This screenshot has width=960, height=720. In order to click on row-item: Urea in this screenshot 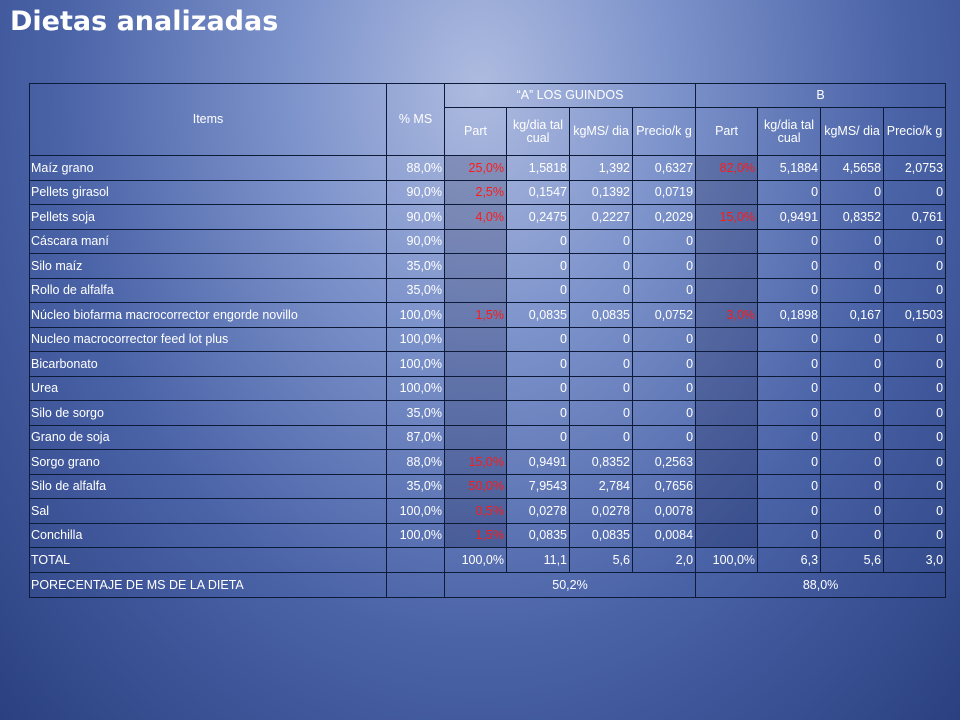, I will do `click(208, 388)`.